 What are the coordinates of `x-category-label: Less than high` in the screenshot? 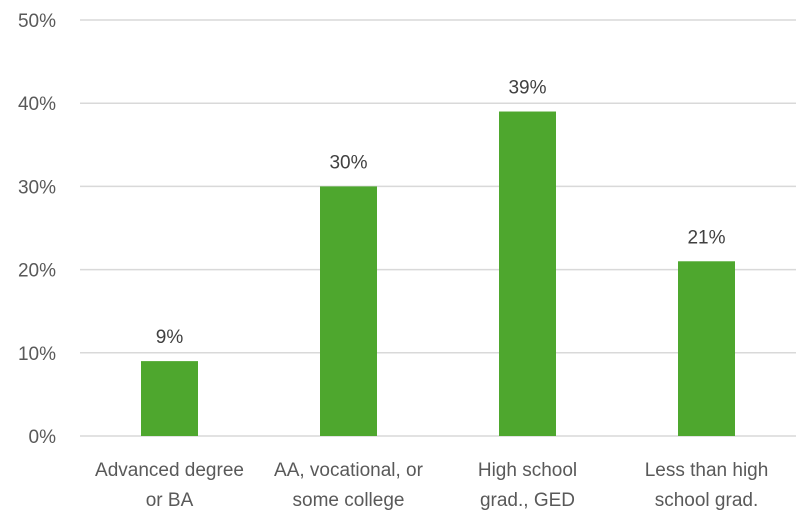 It's located at (707, 470).